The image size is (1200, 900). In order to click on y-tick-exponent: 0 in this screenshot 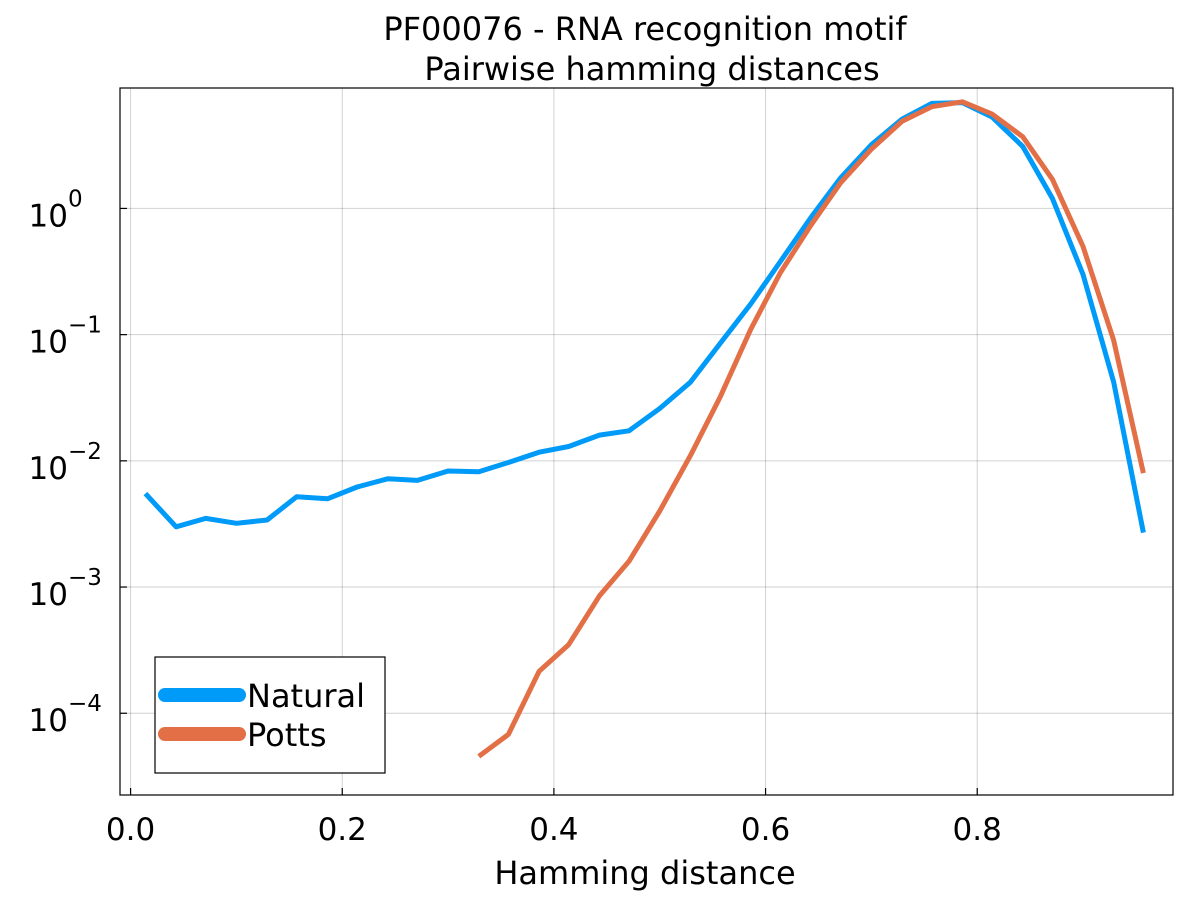, I will do `click(75, 199)`.